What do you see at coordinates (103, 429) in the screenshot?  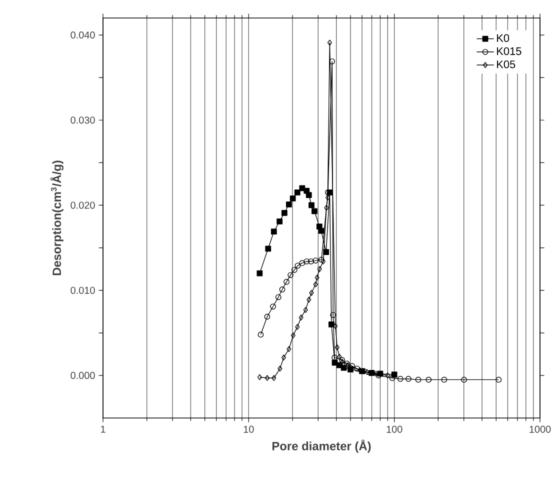 I see `x-tick-label: 1` at bounding box center [103, 429].